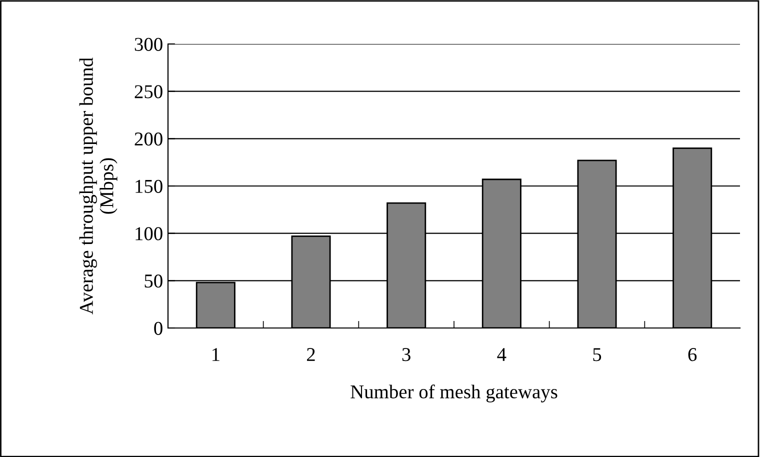 This screenshot has width=760, height=457. I want to click on x-tick-label: 2, so click(310, 354).